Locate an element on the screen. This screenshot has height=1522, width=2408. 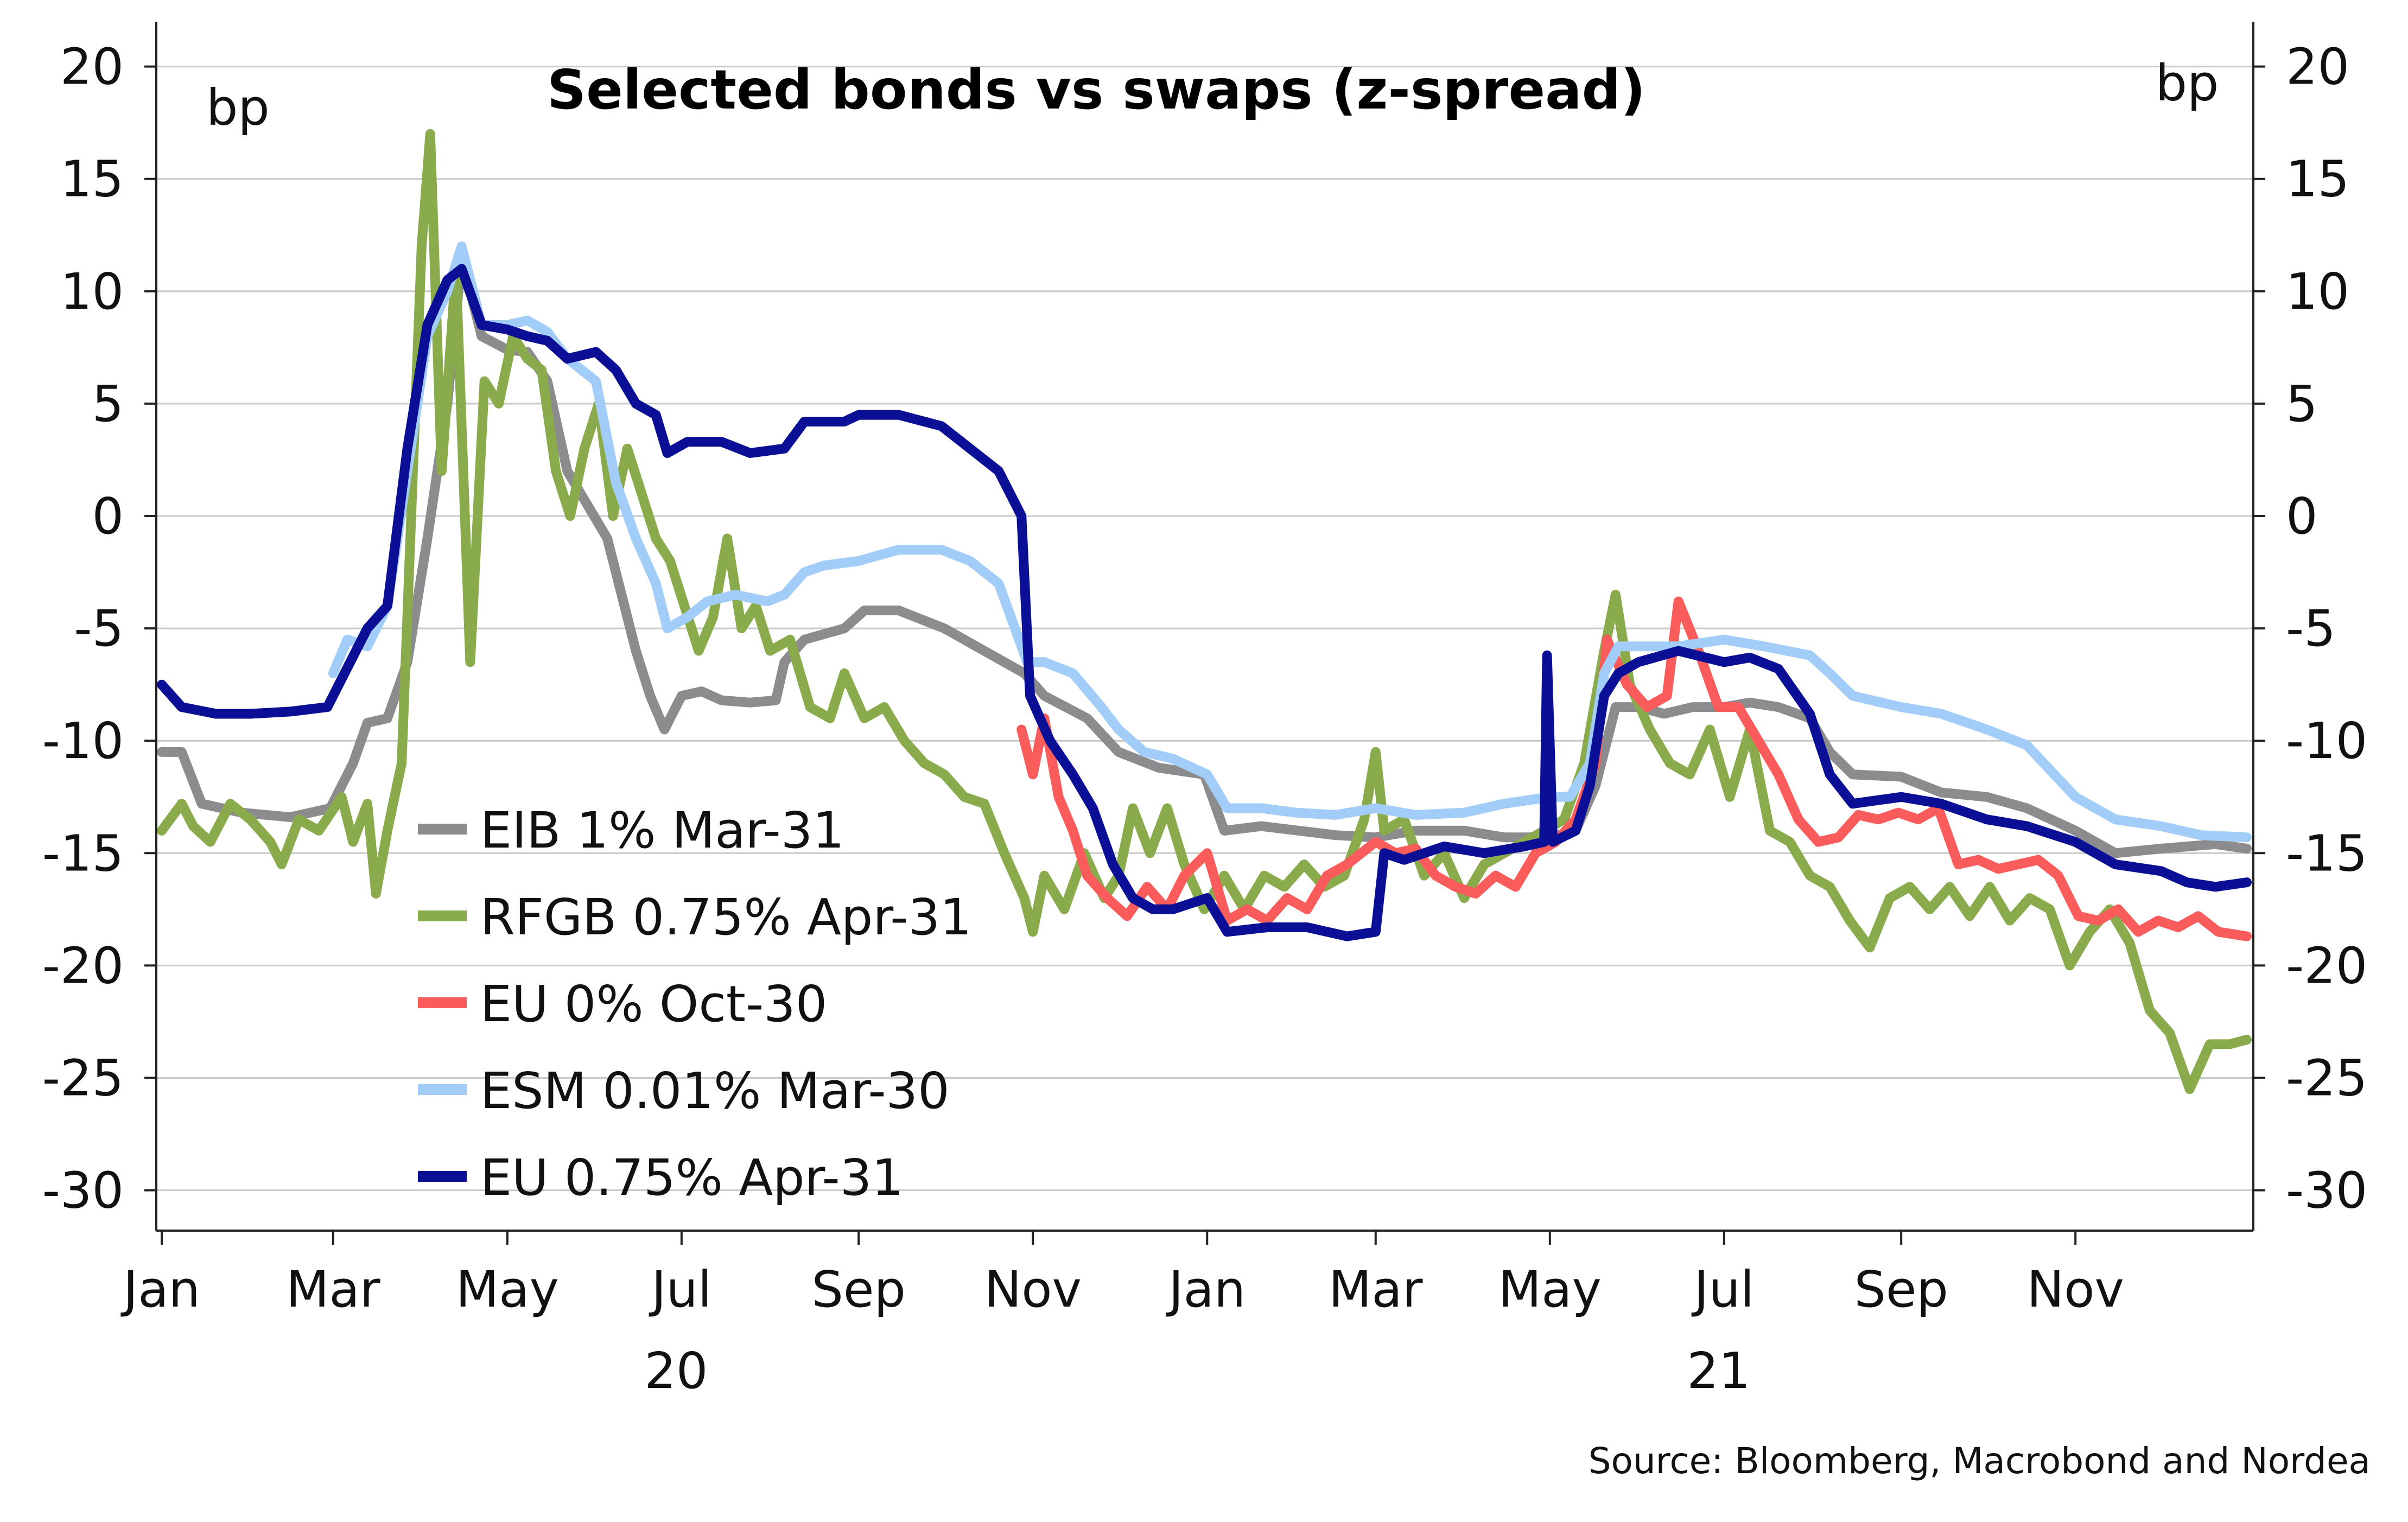
legend-label: RFGB 0.75% Apr-31 is located at coordinates (726, 917).